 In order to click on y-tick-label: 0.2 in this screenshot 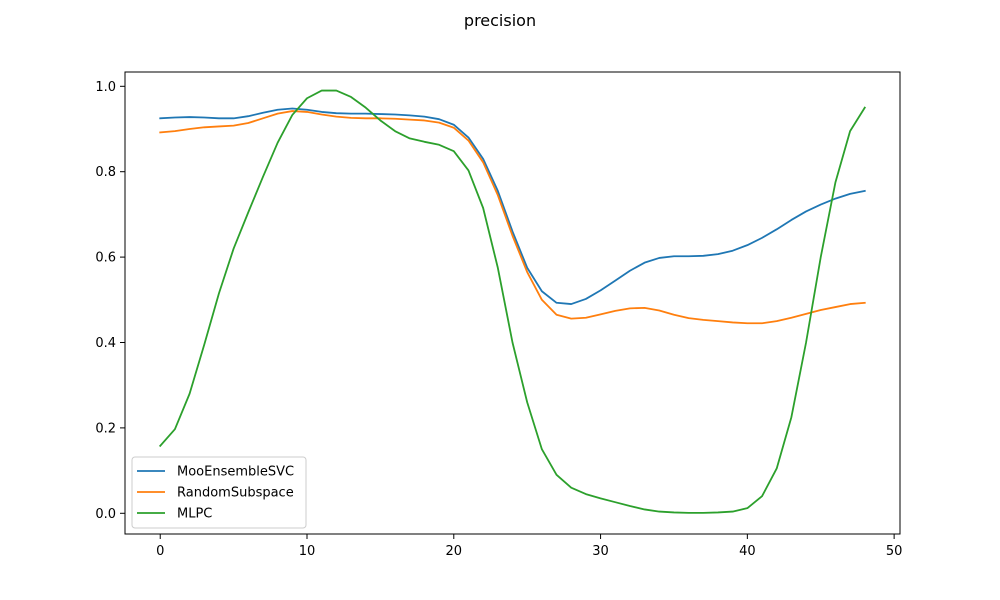, I will do `click(105, 428)`.